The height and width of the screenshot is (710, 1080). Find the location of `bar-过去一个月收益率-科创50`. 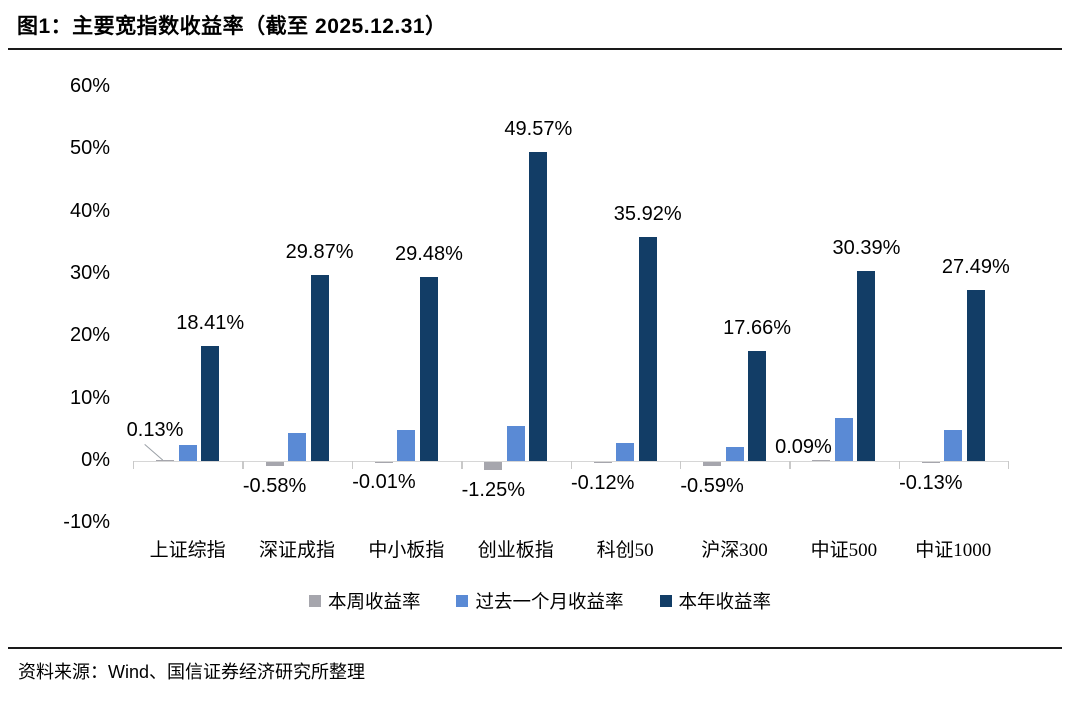

bar-过去一个月收益率-科创50 is located at coordinates (625, 451).